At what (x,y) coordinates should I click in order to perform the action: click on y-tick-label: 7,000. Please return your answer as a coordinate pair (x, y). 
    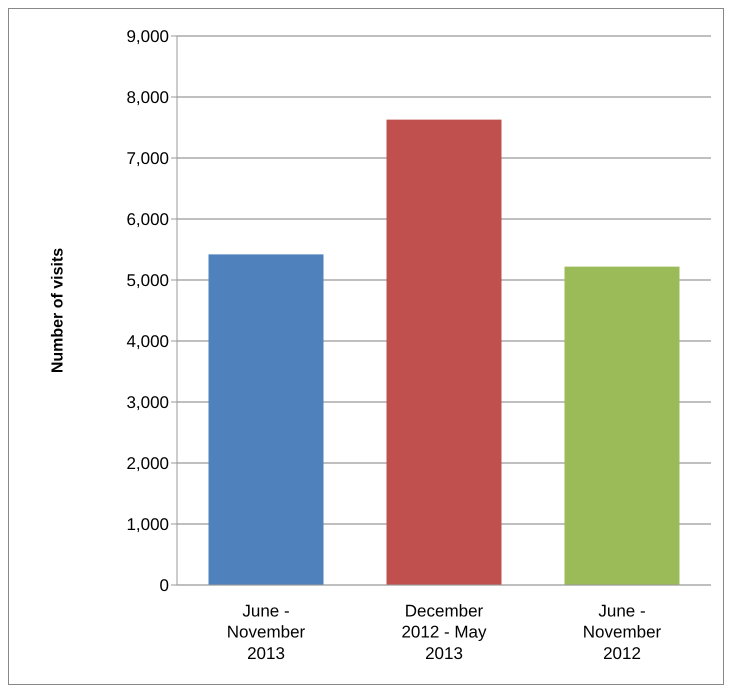
    Looking at the image, I should click on (147, 158).